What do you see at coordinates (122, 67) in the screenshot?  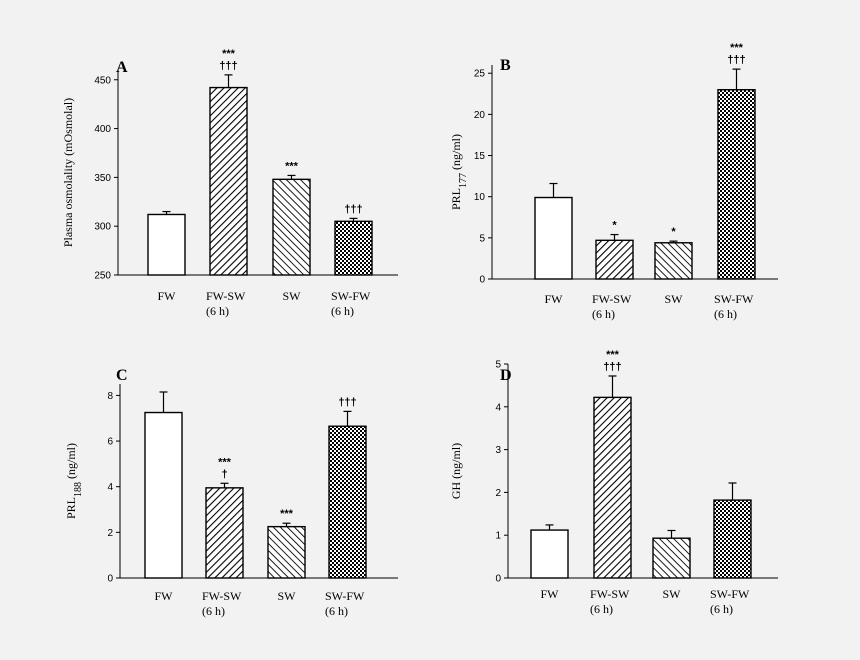 I see `panel-letter: A` at bounding box center [122, 67].